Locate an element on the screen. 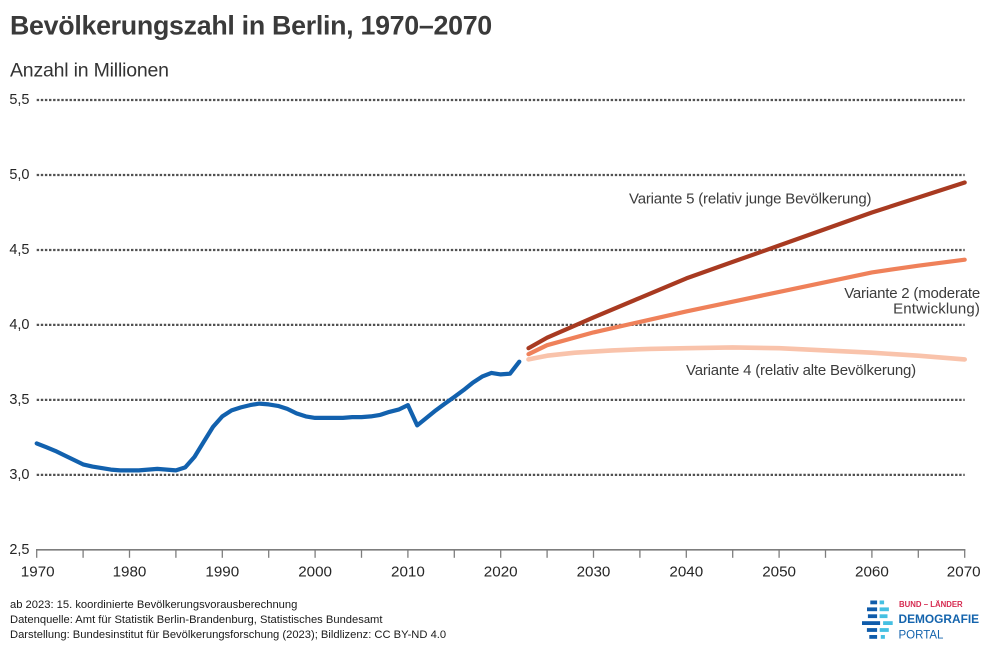  svg-text:Variante 4 (relativ alte Bevöl: Variante 4 (relativ alte Bevölkerung) is located at coordinates (801, 370).